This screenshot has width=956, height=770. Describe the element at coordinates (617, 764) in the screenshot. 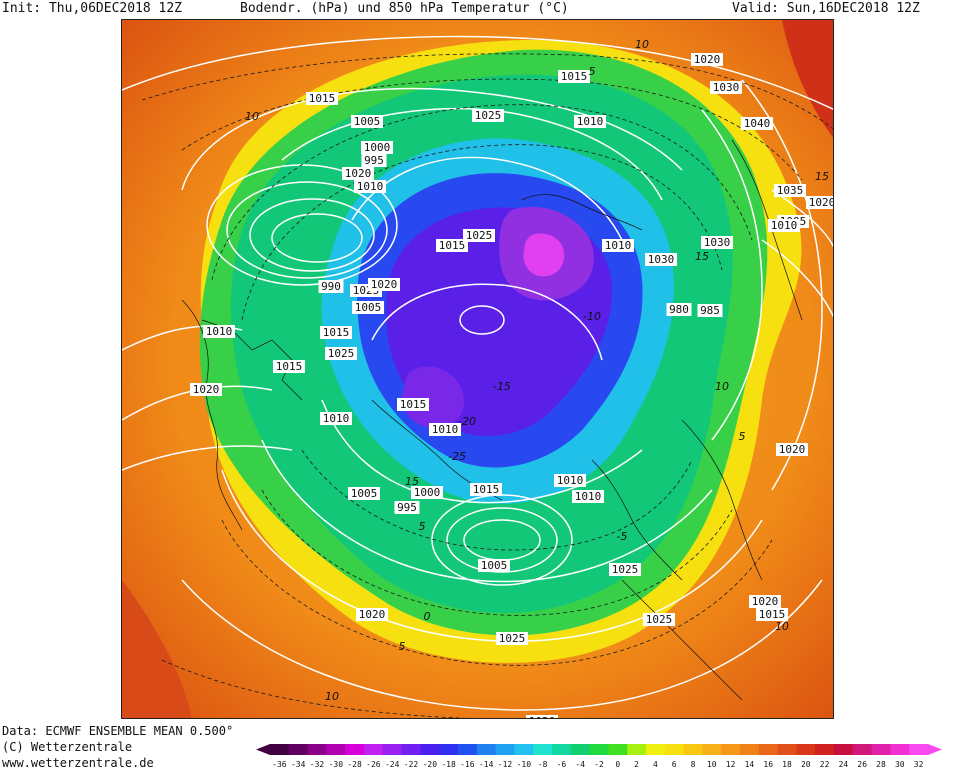

I see `scale-tick-label: 0` at that location.